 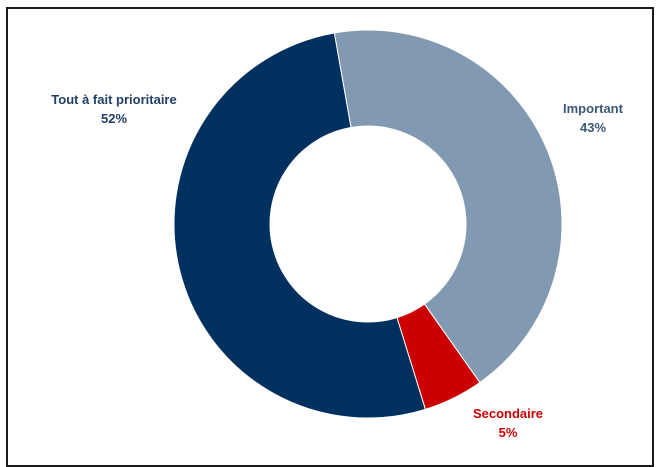 What do you see at coordinates (593, 118) in the screenshot?
I see `slice-label-important: Important 43%` at bounding box center [593, 118].